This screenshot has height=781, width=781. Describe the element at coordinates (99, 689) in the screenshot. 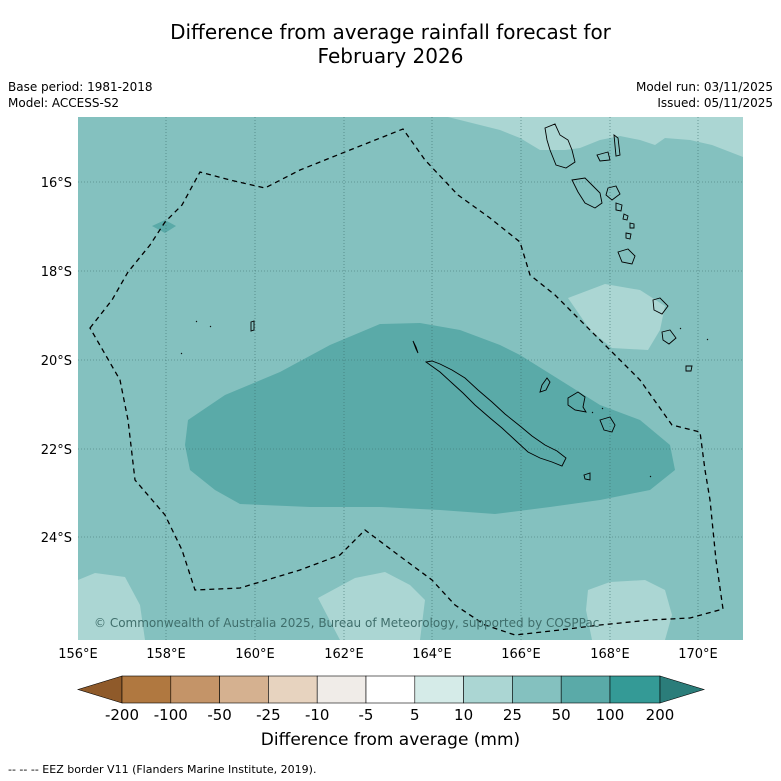

I see `colorbar-extend-low` at that location.